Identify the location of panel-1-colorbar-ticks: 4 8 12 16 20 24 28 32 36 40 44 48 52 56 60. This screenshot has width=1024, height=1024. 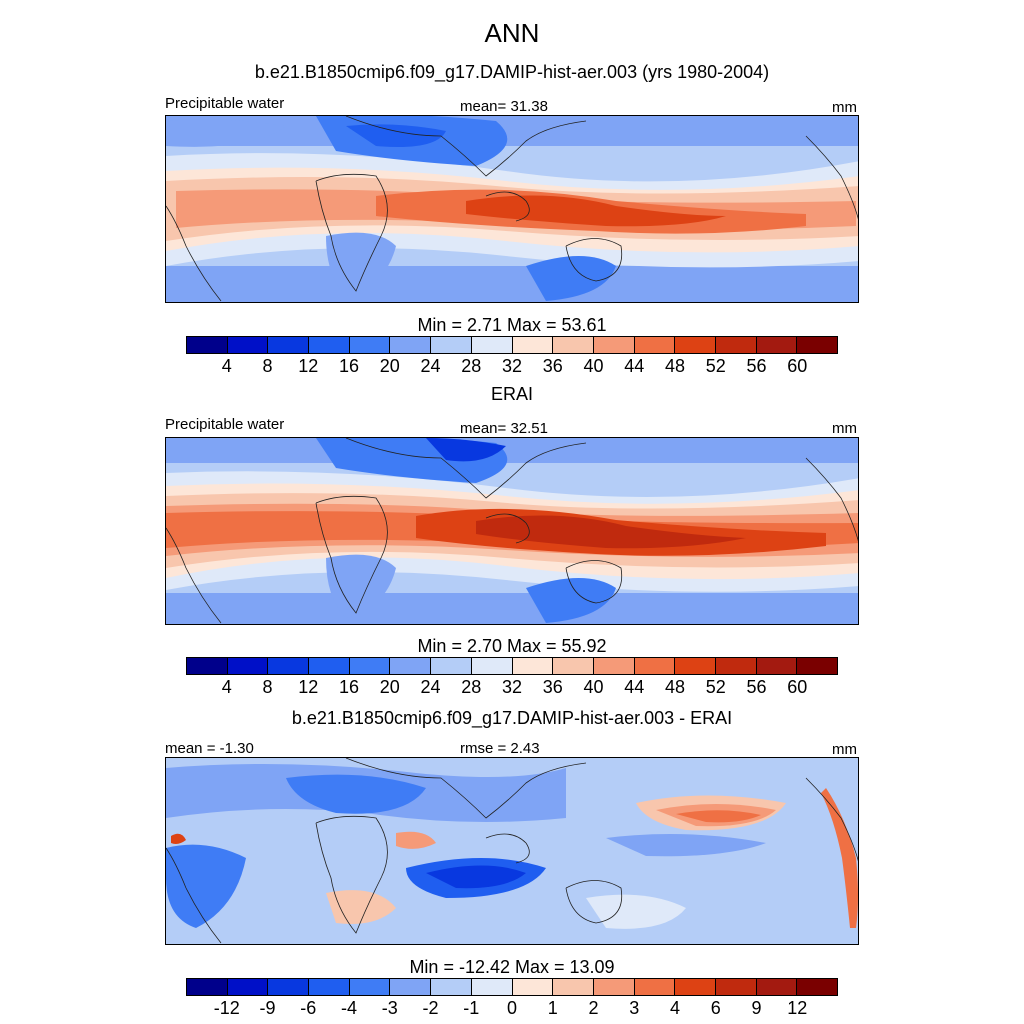
(512, 367).